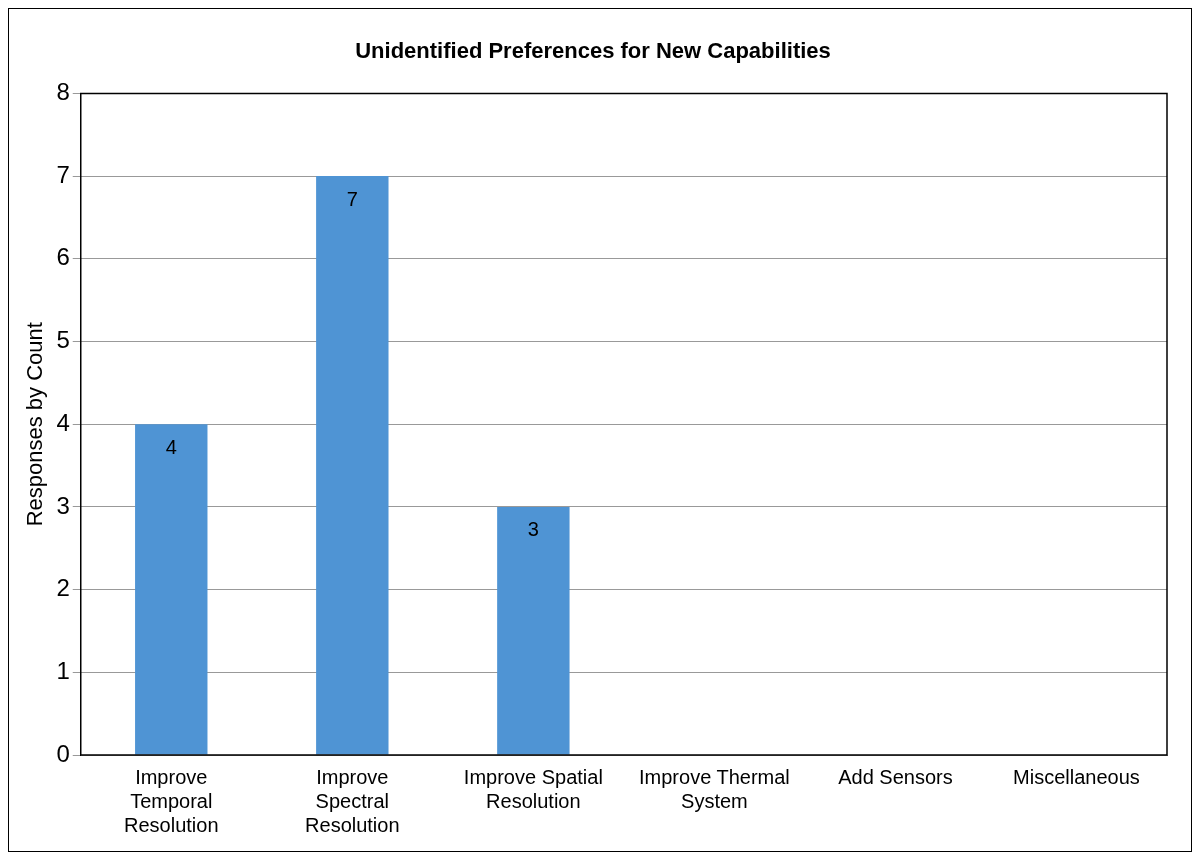 The height and width of the screenshot is (860, 1200). What do you see at coordinates (63, 257) in the screenshot?
I see `y-tick-label: 6` at bounding box center [63, 257].